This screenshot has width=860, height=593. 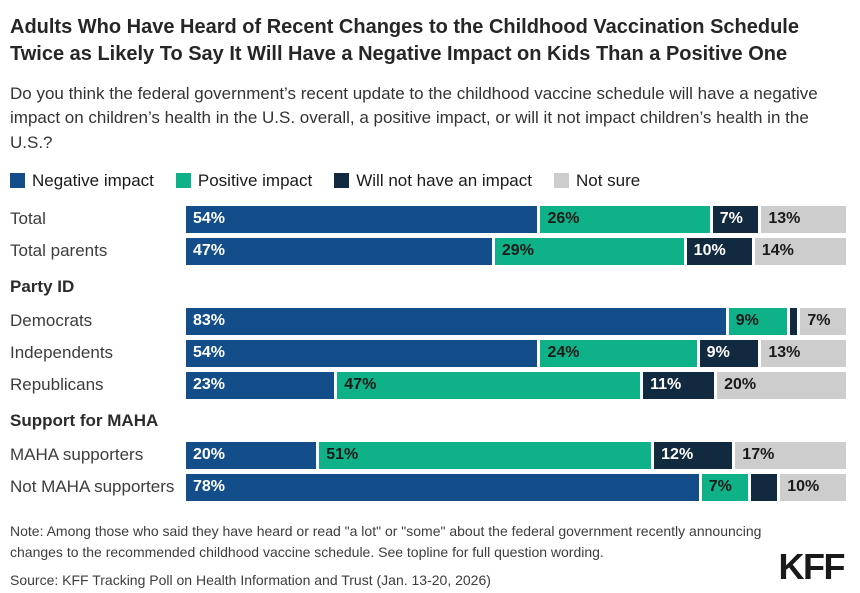 I want to click on legend-item-will-not-have-an-impact: Will not have an impact, so click(x=433, y=181).